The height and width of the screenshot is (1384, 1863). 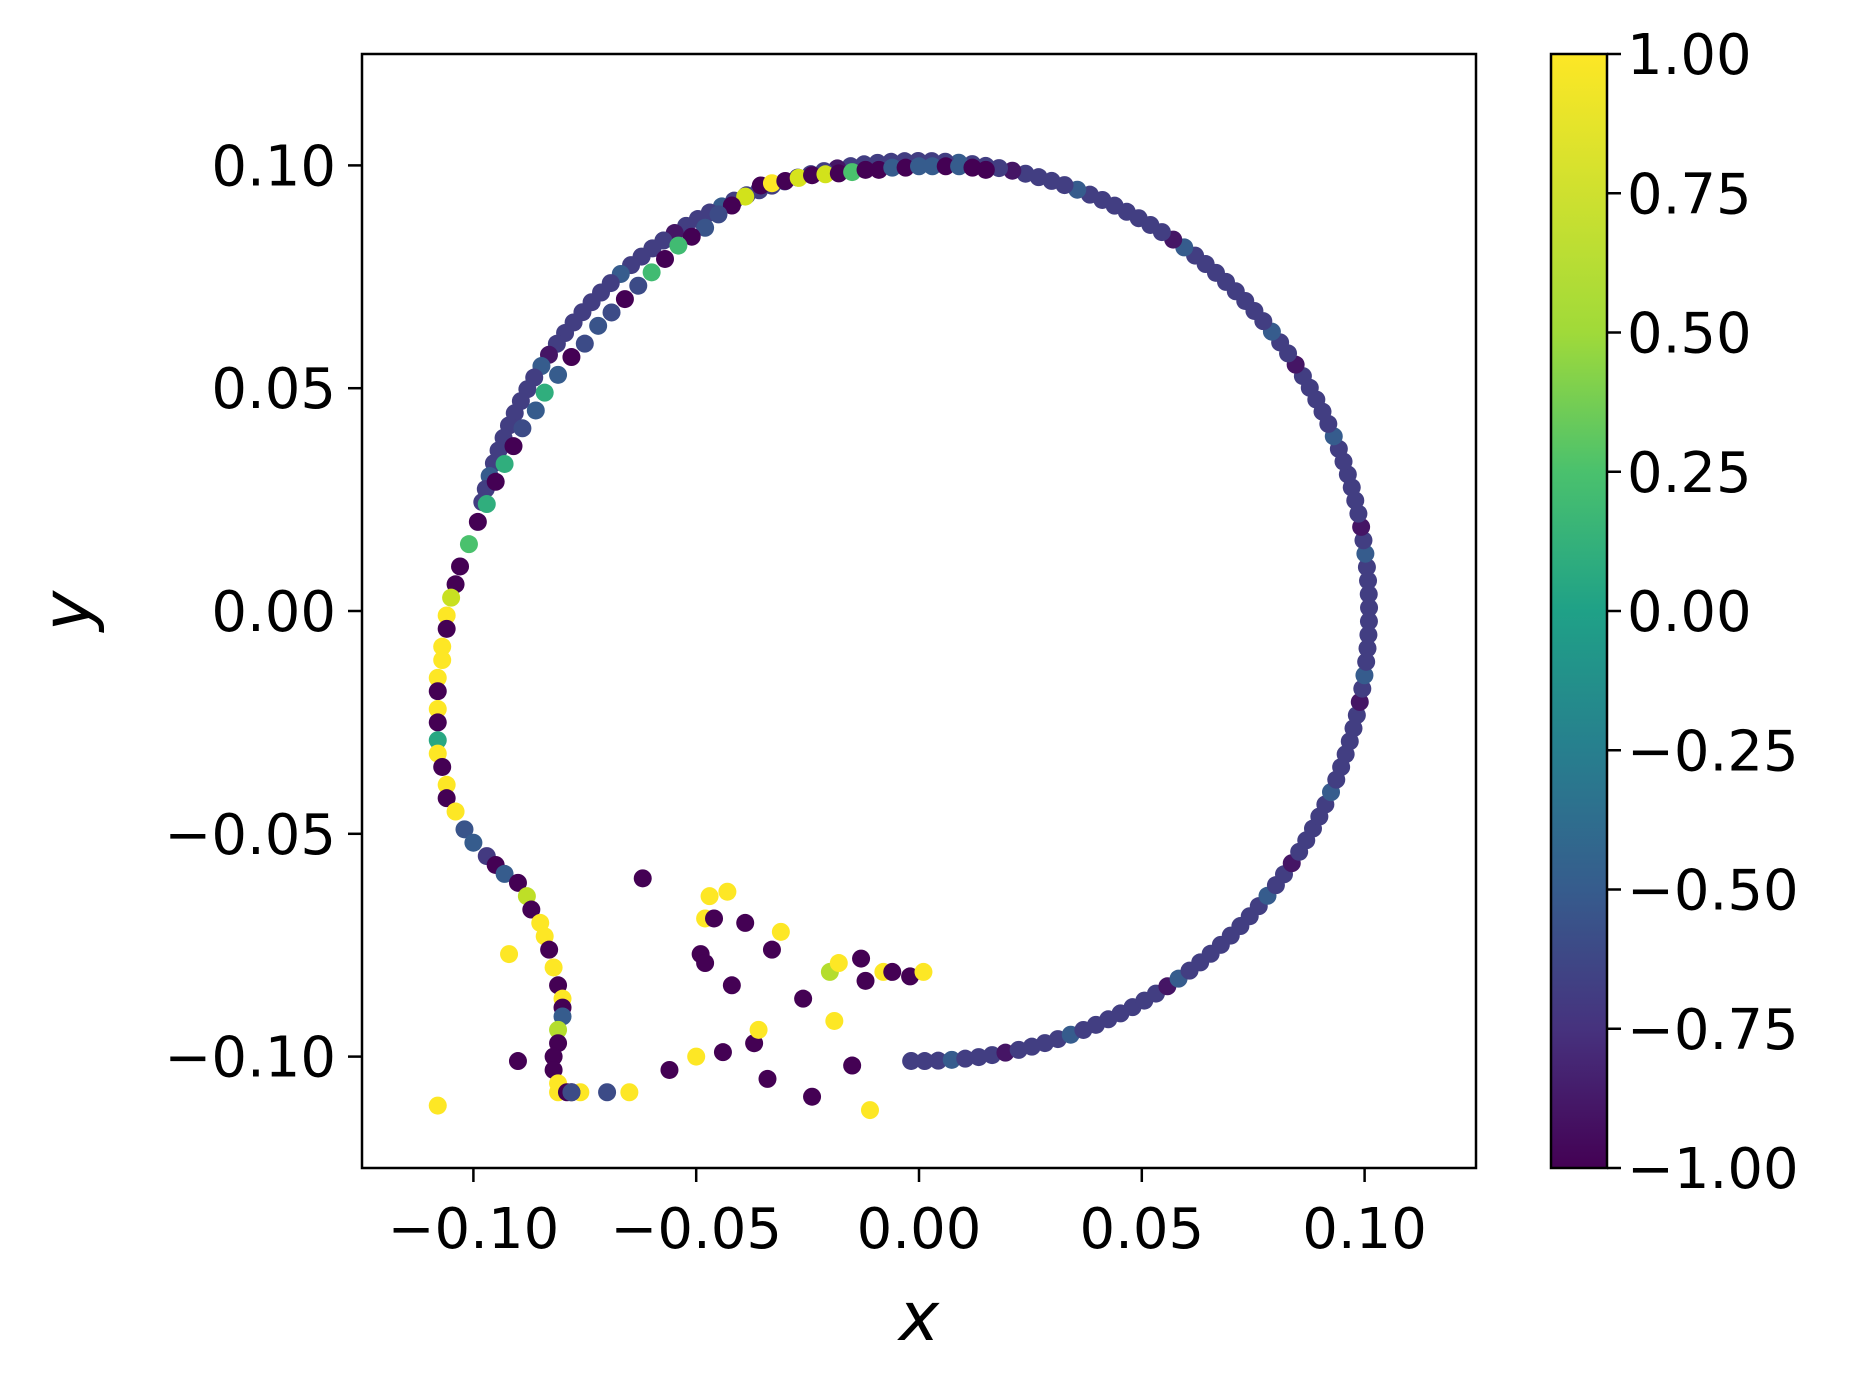 I want to click on y-axis: −0.10 −0.05 0.00 0.05 0.10, so click(x=263, y=612).